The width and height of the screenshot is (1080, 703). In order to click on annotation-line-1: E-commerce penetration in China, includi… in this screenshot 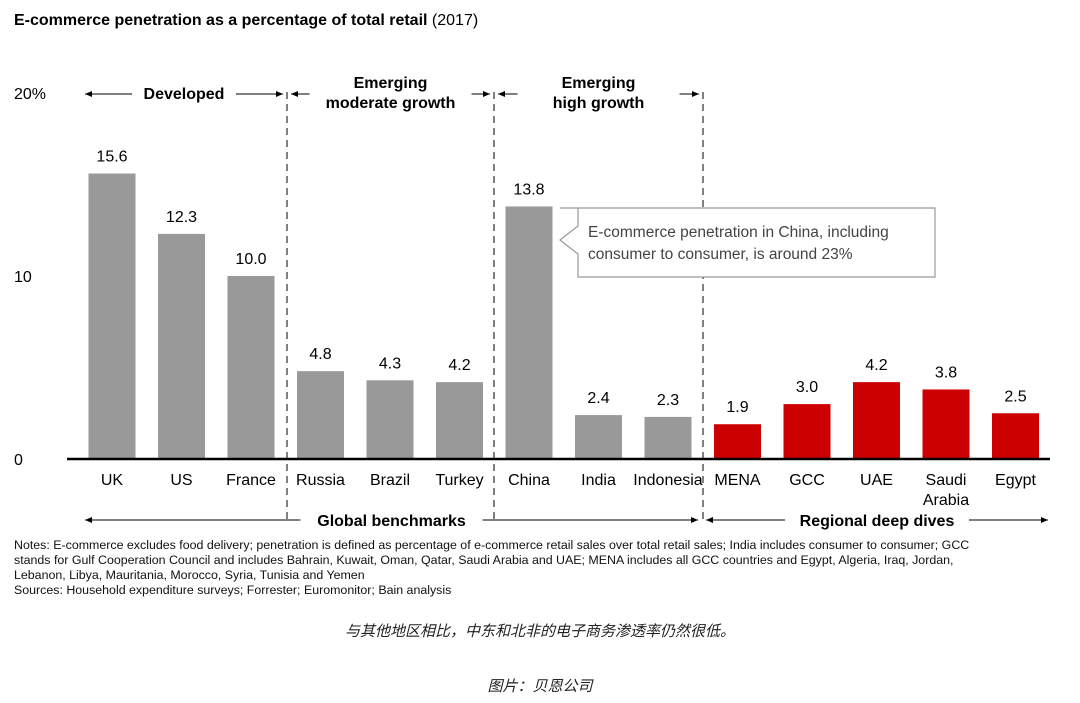, I will do `click(738, 232)`.